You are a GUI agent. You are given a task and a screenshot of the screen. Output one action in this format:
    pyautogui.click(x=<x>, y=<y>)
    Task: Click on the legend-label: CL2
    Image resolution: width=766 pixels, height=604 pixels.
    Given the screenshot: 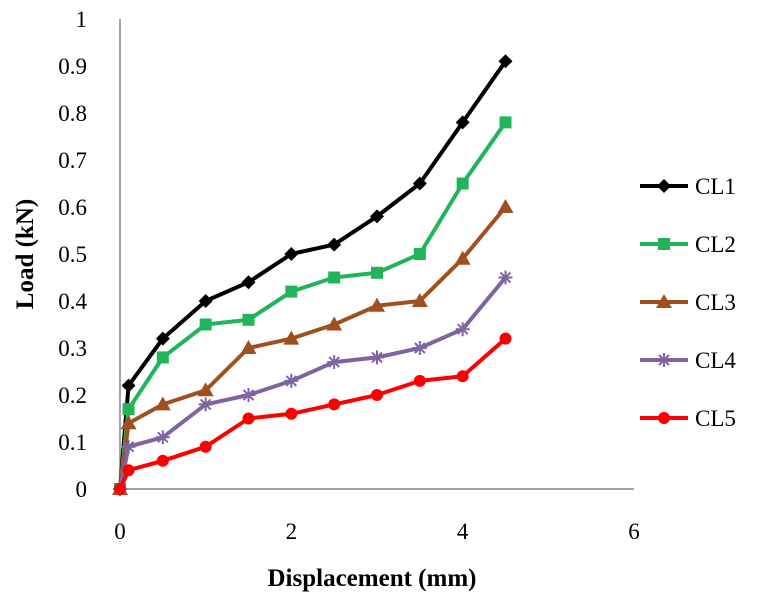 What is the action you would take?
    pyautogui.click(x=715, y=244)
    